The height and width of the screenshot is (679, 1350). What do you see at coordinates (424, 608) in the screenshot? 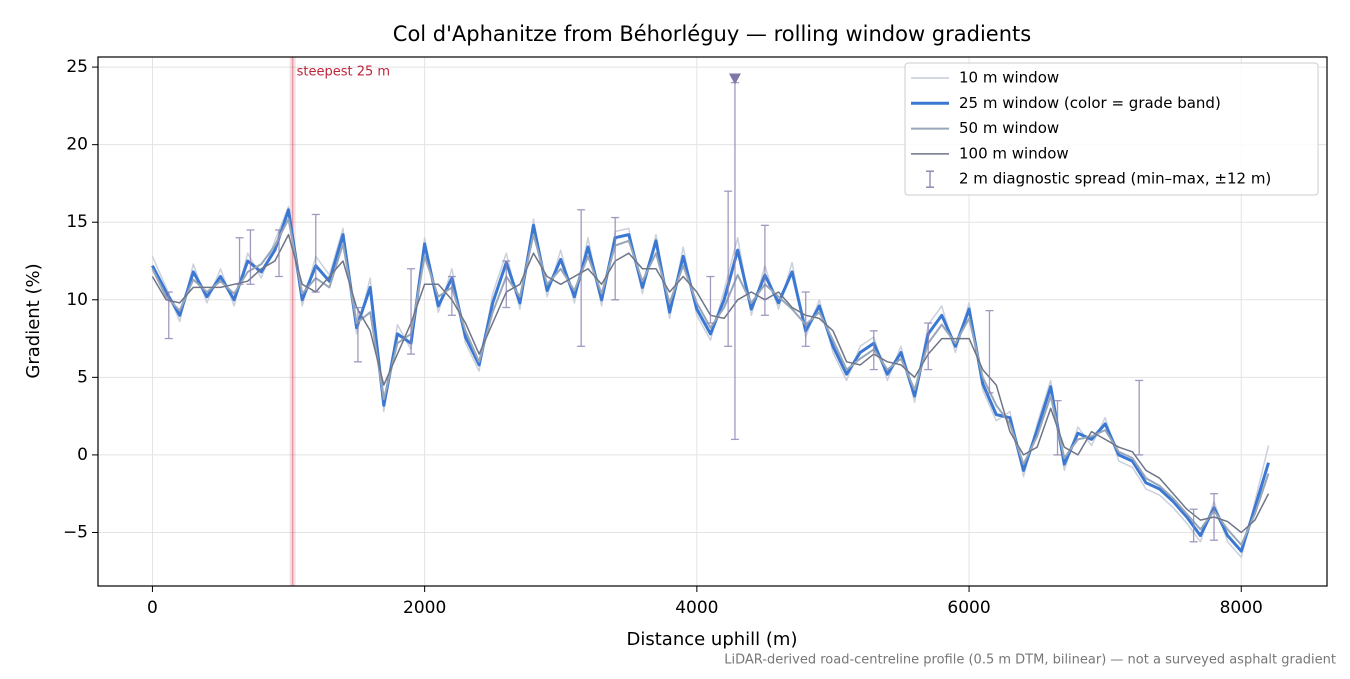
I see `x-tick-label: 2000` at bounding box center [424, 608].